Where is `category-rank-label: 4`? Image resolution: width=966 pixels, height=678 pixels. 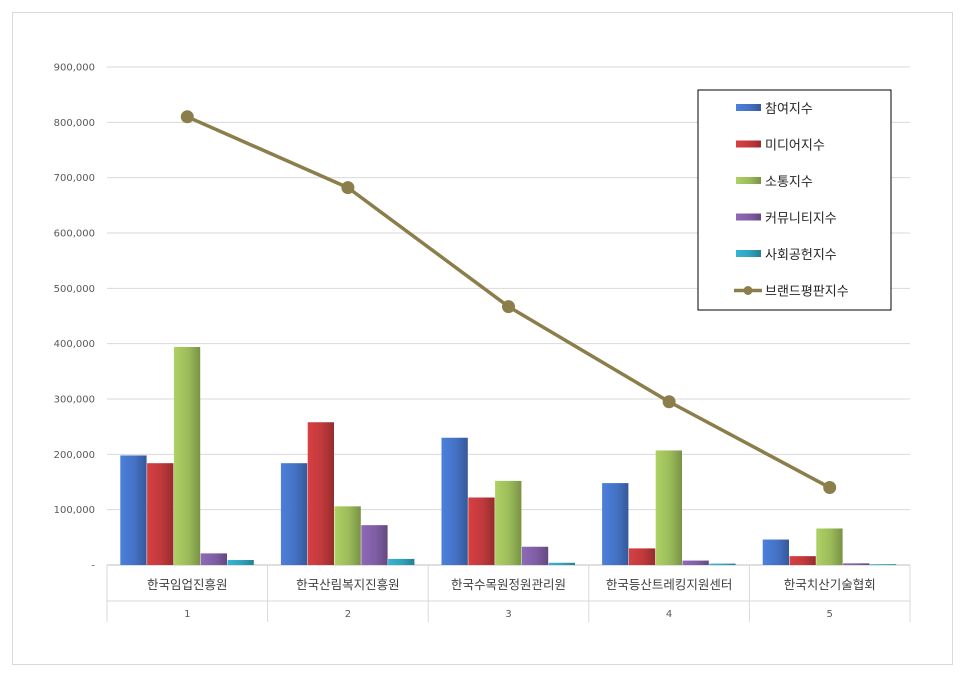 category-rank-label: 4 is located at coordinates (669, 614).